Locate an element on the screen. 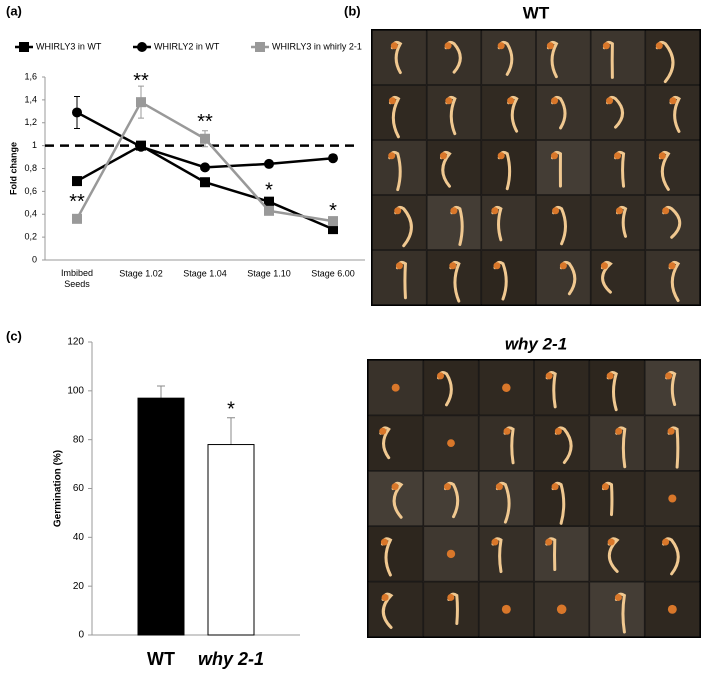 The height and width of the screenshot is (679, 709). x-tick-label: Stage 6.00 is located at coordinates (333, 273).